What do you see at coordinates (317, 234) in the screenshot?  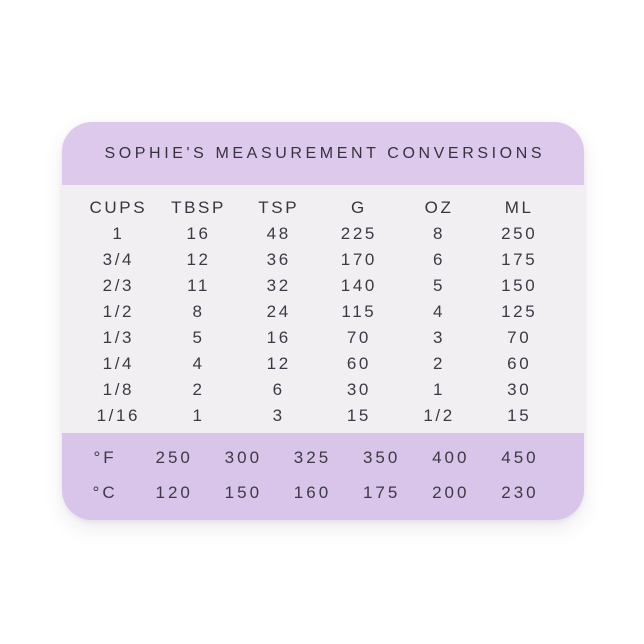 I see `table-row: 1 16 48 225 8 250` at bounding box center [317, 234].